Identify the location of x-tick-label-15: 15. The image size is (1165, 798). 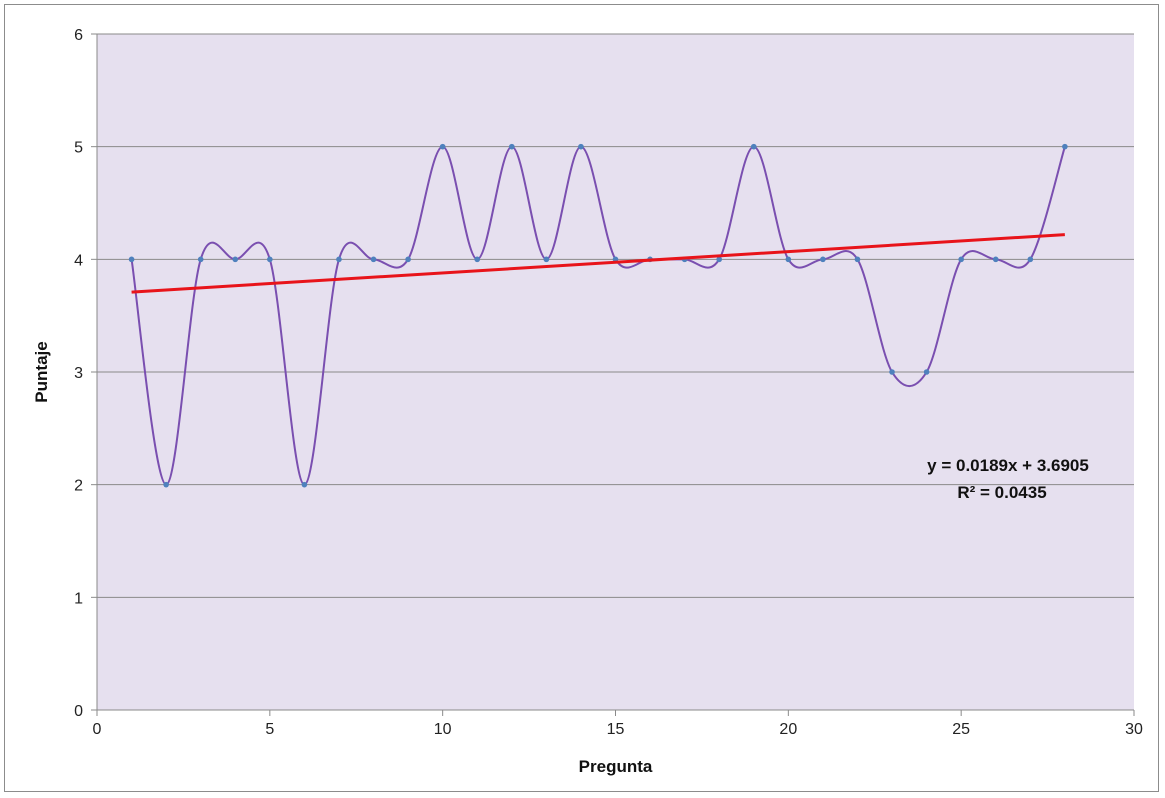
(616, 729).